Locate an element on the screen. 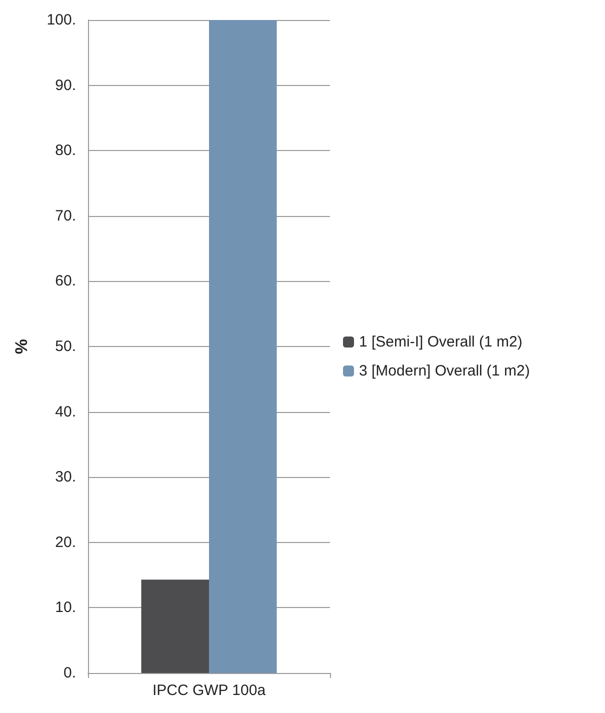  y-tick-label: 100. is located at coordinates (61, 20).